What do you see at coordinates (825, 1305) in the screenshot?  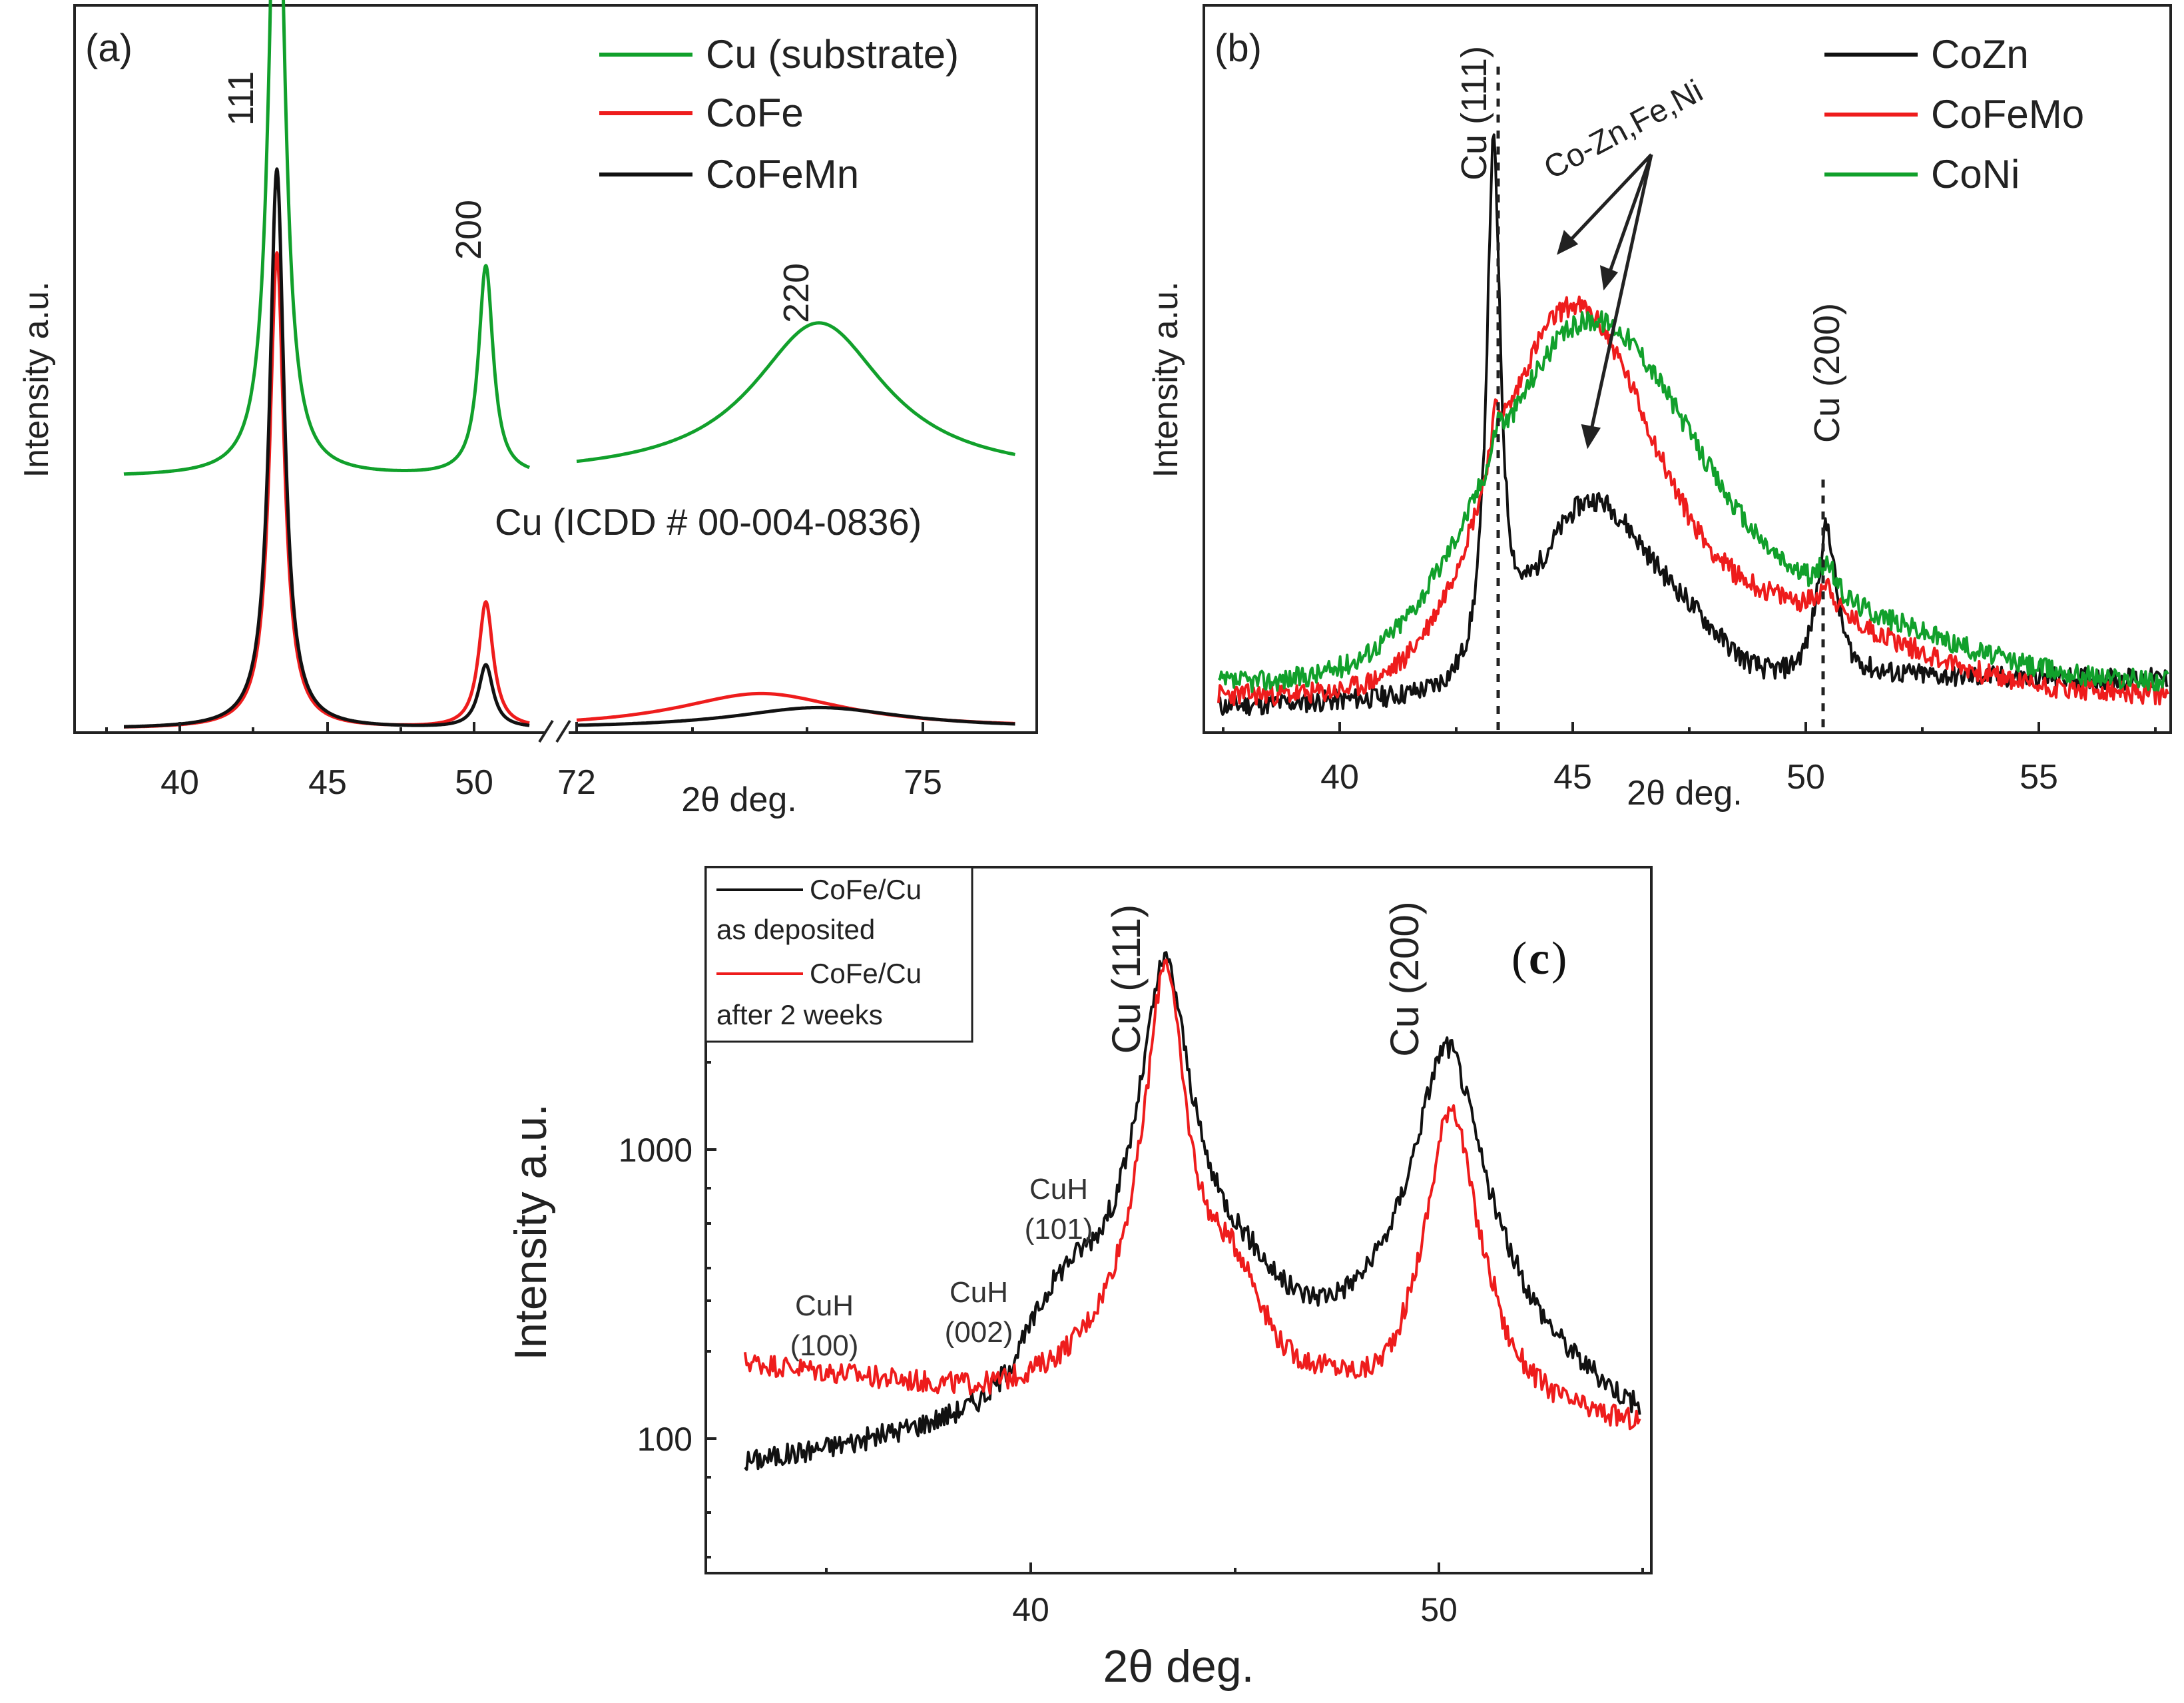 I see `panel-c-cuh100-a: CuH` at bounding box center [825, 1305].